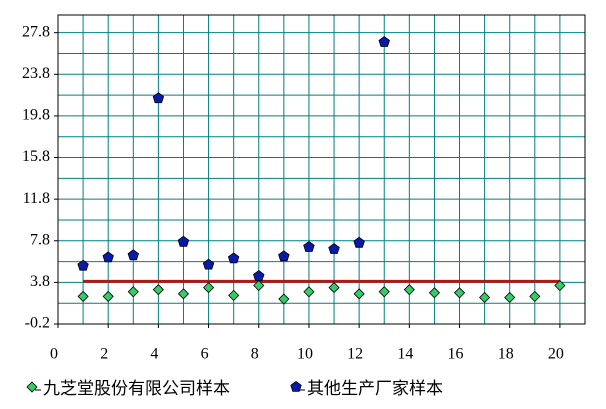  Describe the element at coordinates (355, 354) in the screenshot. I see `x-tick-label: 12` at that location.